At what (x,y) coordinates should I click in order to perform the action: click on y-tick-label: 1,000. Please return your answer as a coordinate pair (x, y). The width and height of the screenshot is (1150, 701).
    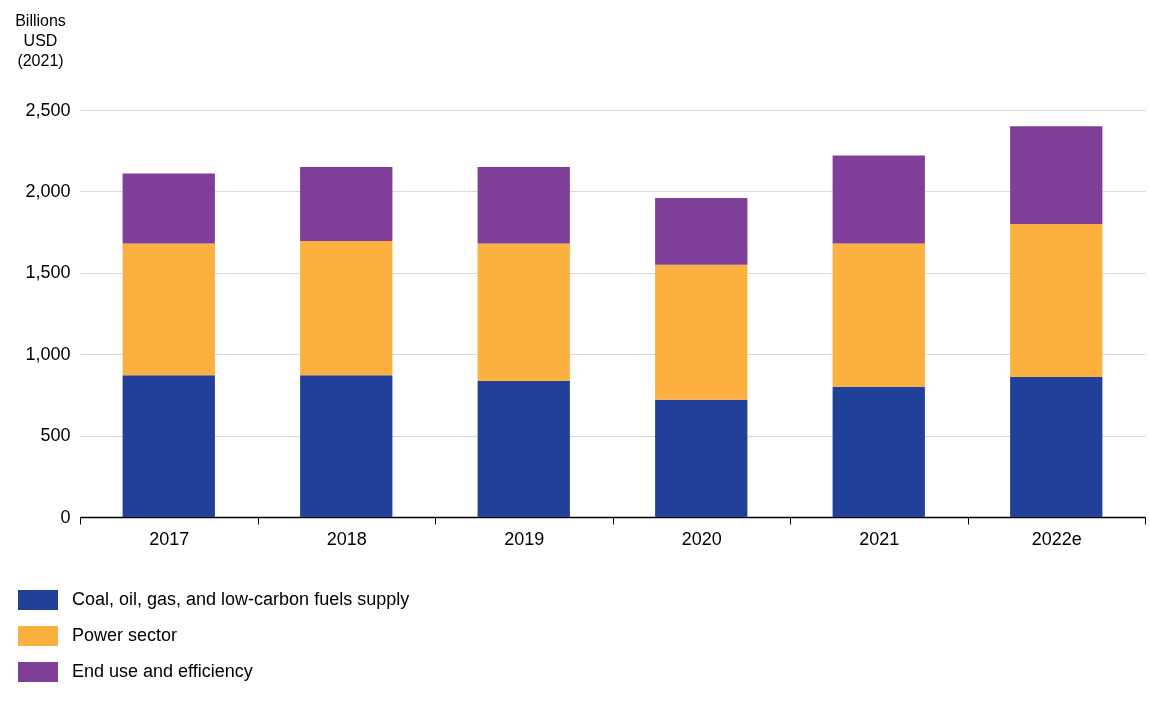
    Looking at the image, I should click on (48, 353).